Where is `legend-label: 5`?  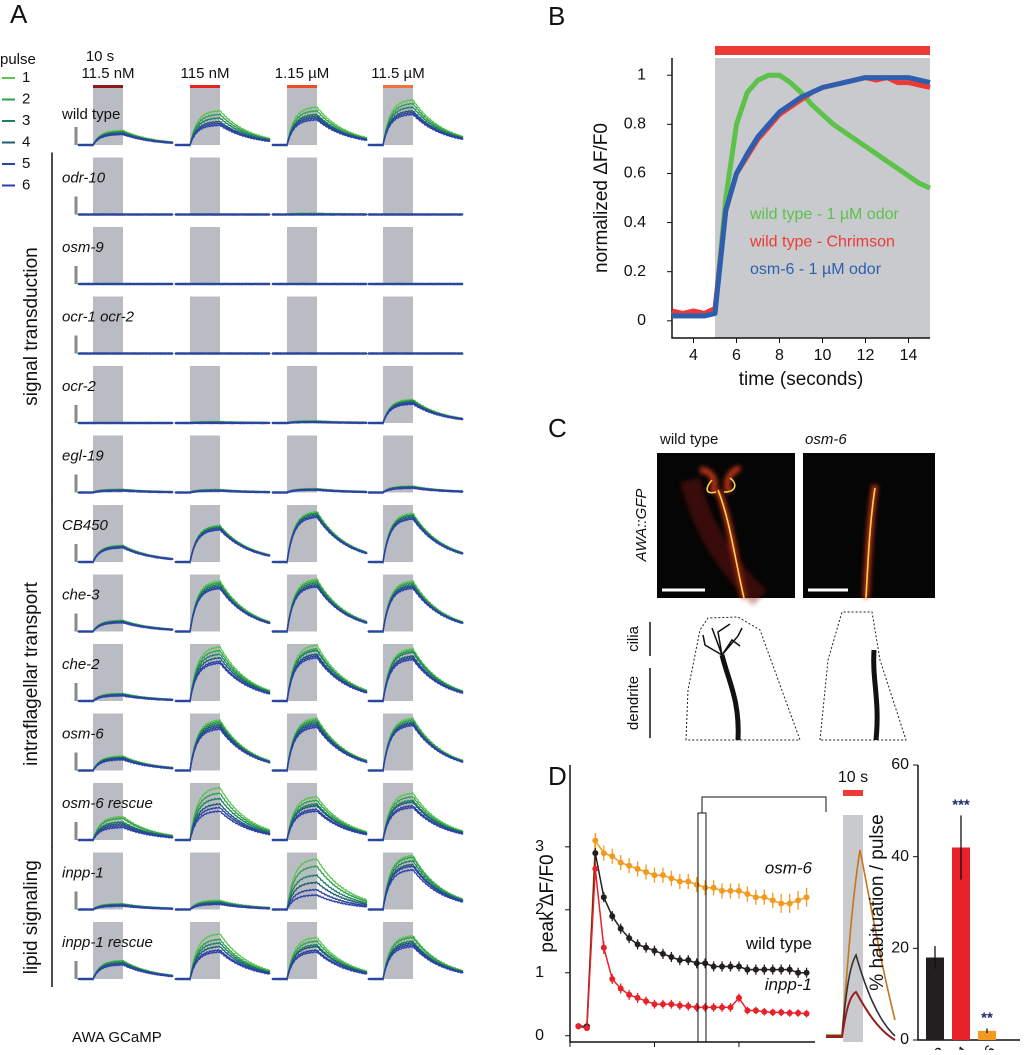 legend-label: 5 is located at coordinates (26, 163).